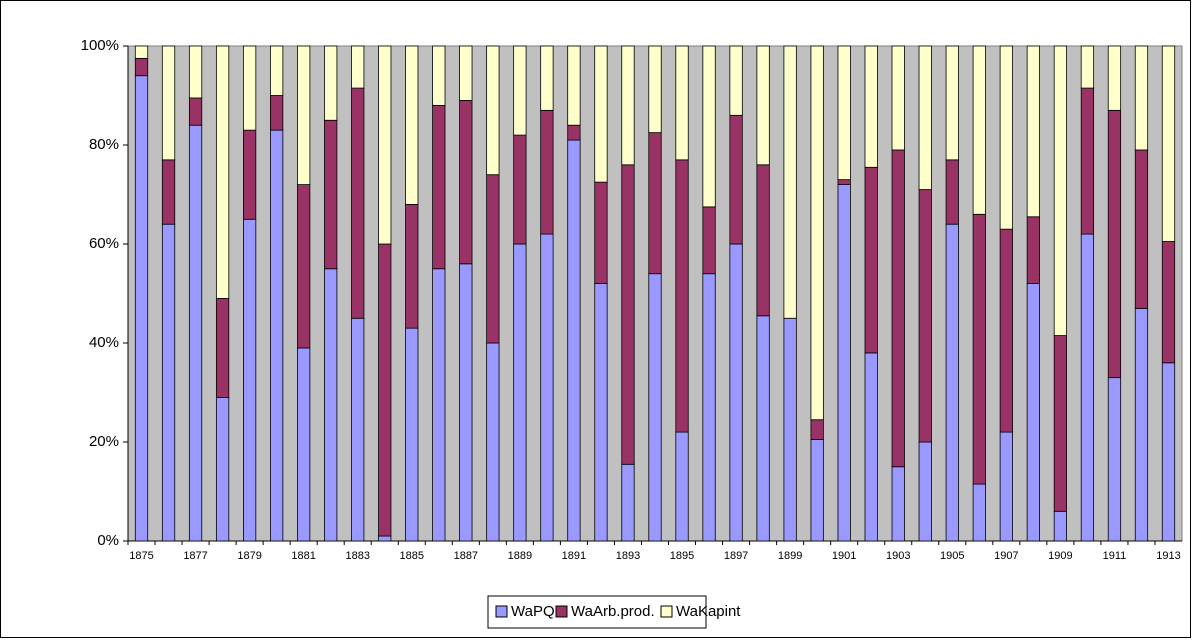 The image size is (1192, 644). What do you see at coordinates (628, 556) in the screenshot?
I see `x-tick-label: 1893` at bounding box center [628, 556].